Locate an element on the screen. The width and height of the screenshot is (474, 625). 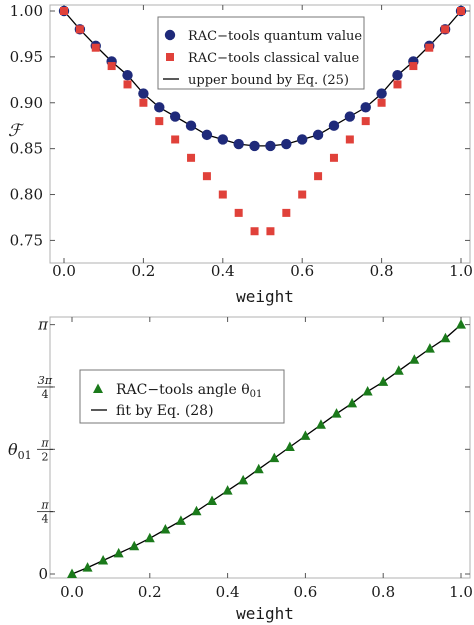
y-tick-label: 2 is located at coordinates (45, 456).